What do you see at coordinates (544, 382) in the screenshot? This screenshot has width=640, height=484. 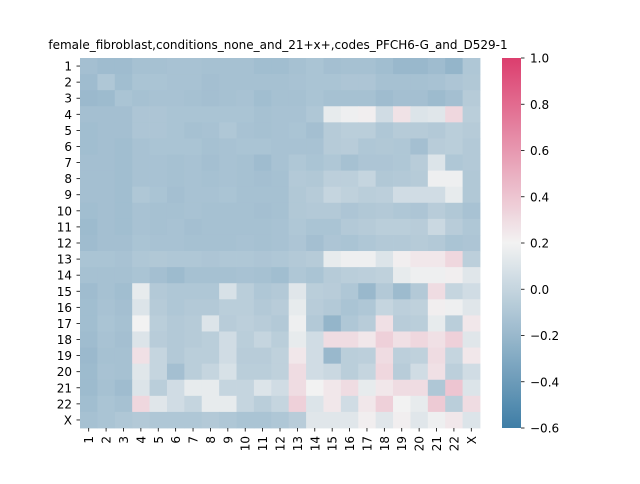 I see `colorbar-tick-label: −0.4` at bounding box center [544, 382].